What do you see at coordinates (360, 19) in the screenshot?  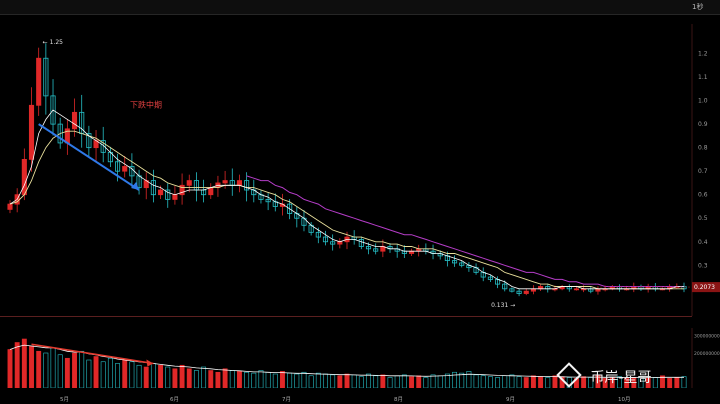 I see `ohlc-info-bar` at bounding box center [360, 19].